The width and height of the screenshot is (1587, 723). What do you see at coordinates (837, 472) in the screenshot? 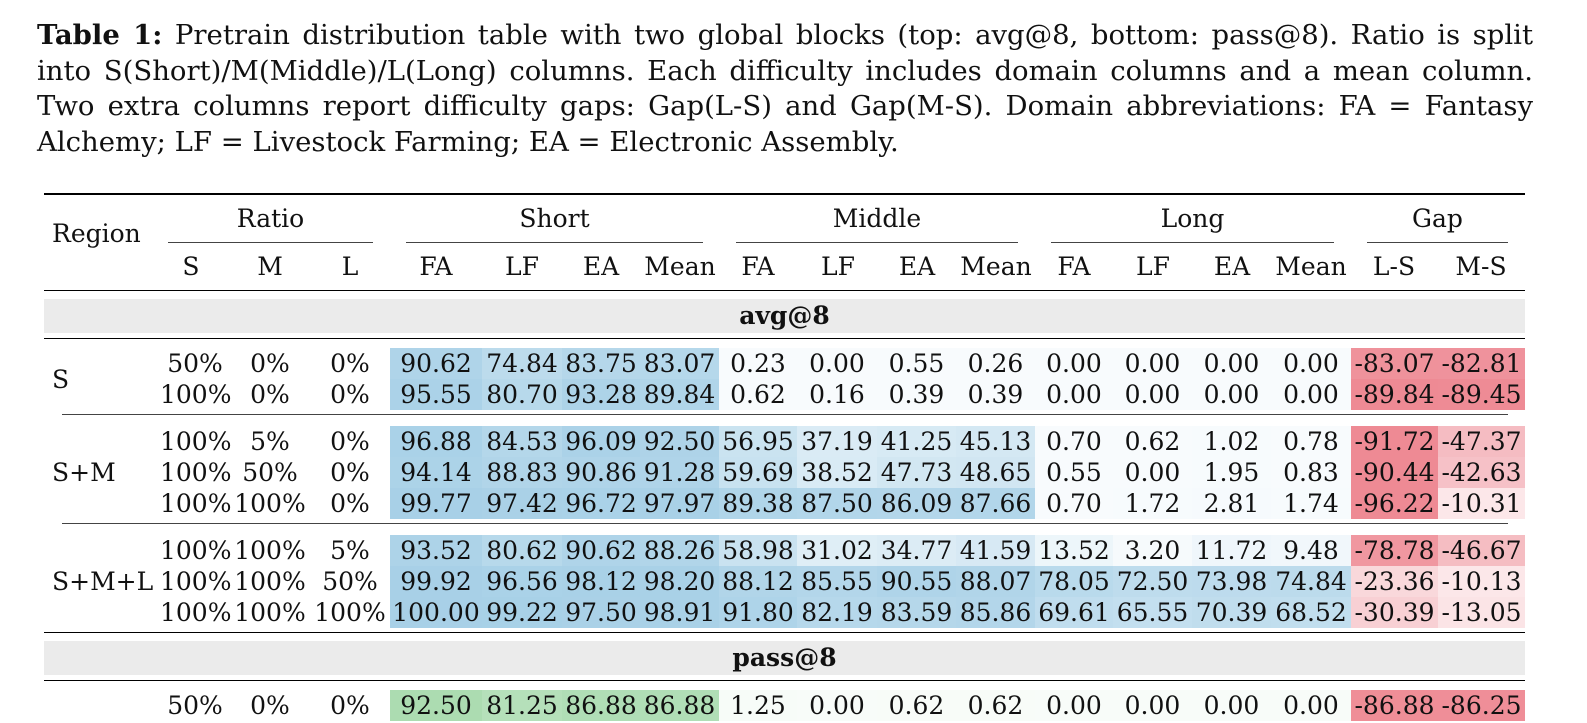
I see `table-cell: 38.52` at bounding box center [837, 472].